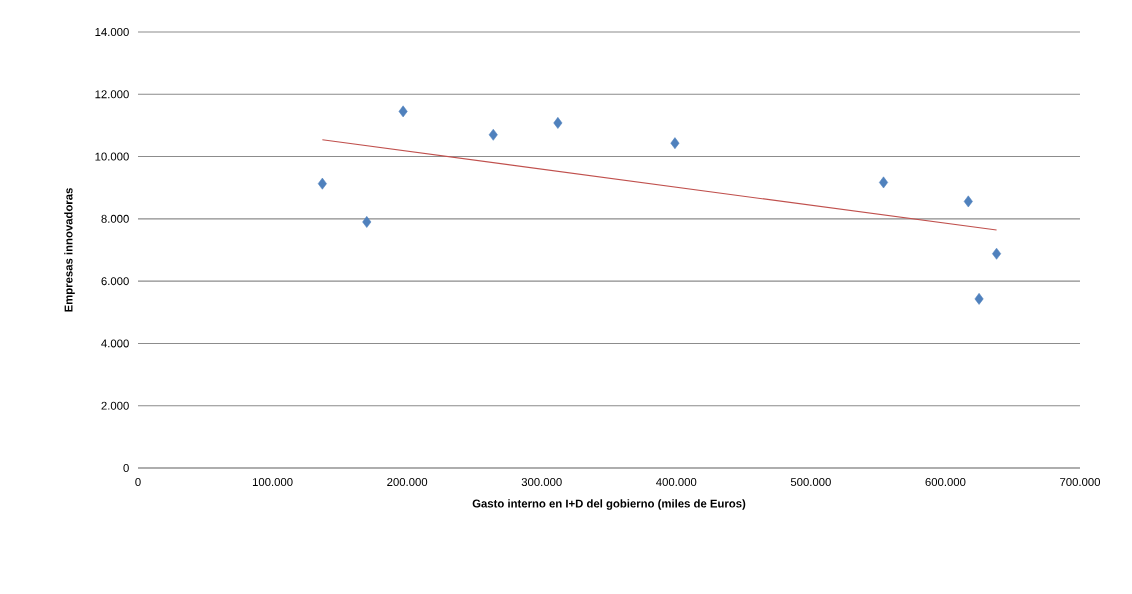 Image resolution: width=1132 pixels, height=594 pixels. What do you see at coordinates (126, 468) in the screenshot?
I see `y-tick-label: 0` at bounding box center [126, 468].